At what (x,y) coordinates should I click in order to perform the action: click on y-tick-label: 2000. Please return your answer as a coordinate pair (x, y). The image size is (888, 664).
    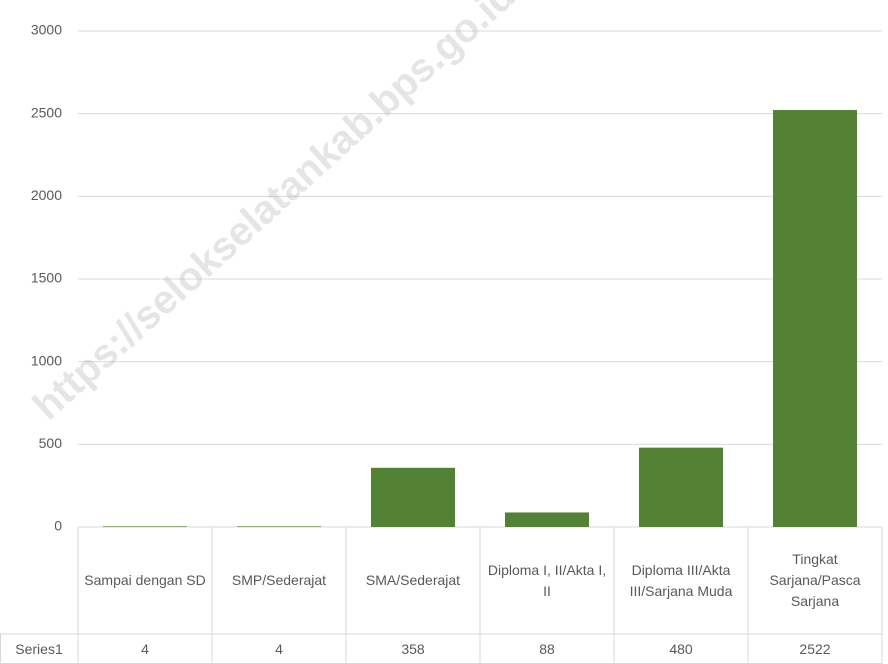
    Looking at the image, I should click on (46, 195).